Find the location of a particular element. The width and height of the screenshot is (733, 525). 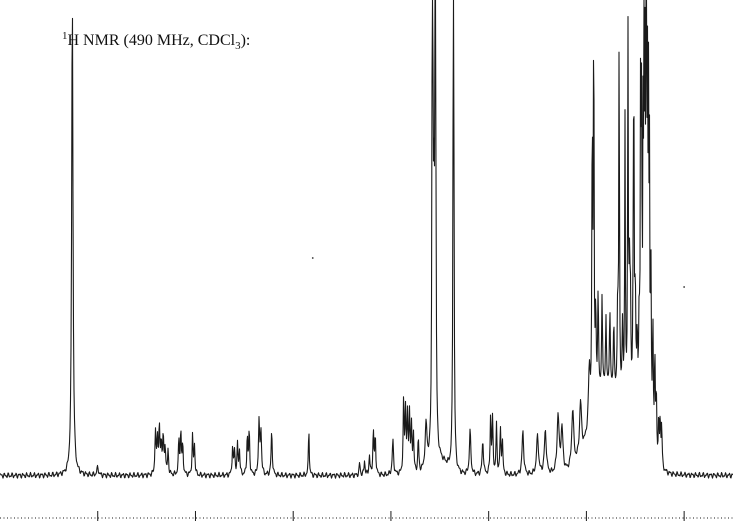

x-axis is located at coordinates (366, 516).